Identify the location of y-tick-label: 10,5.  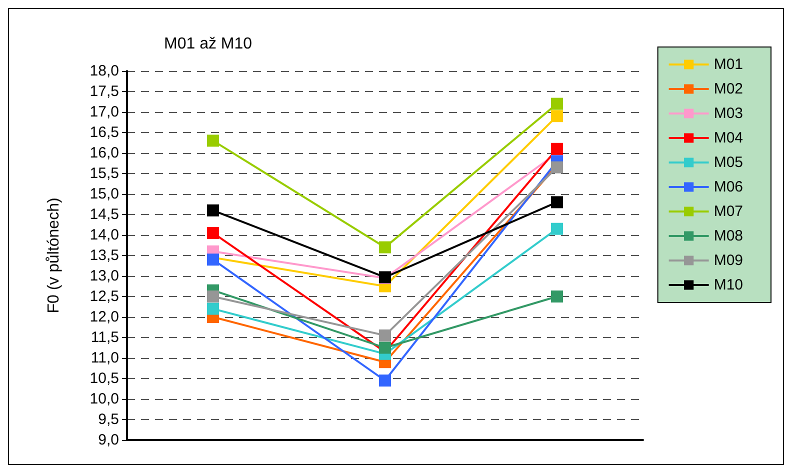
(104, 378).